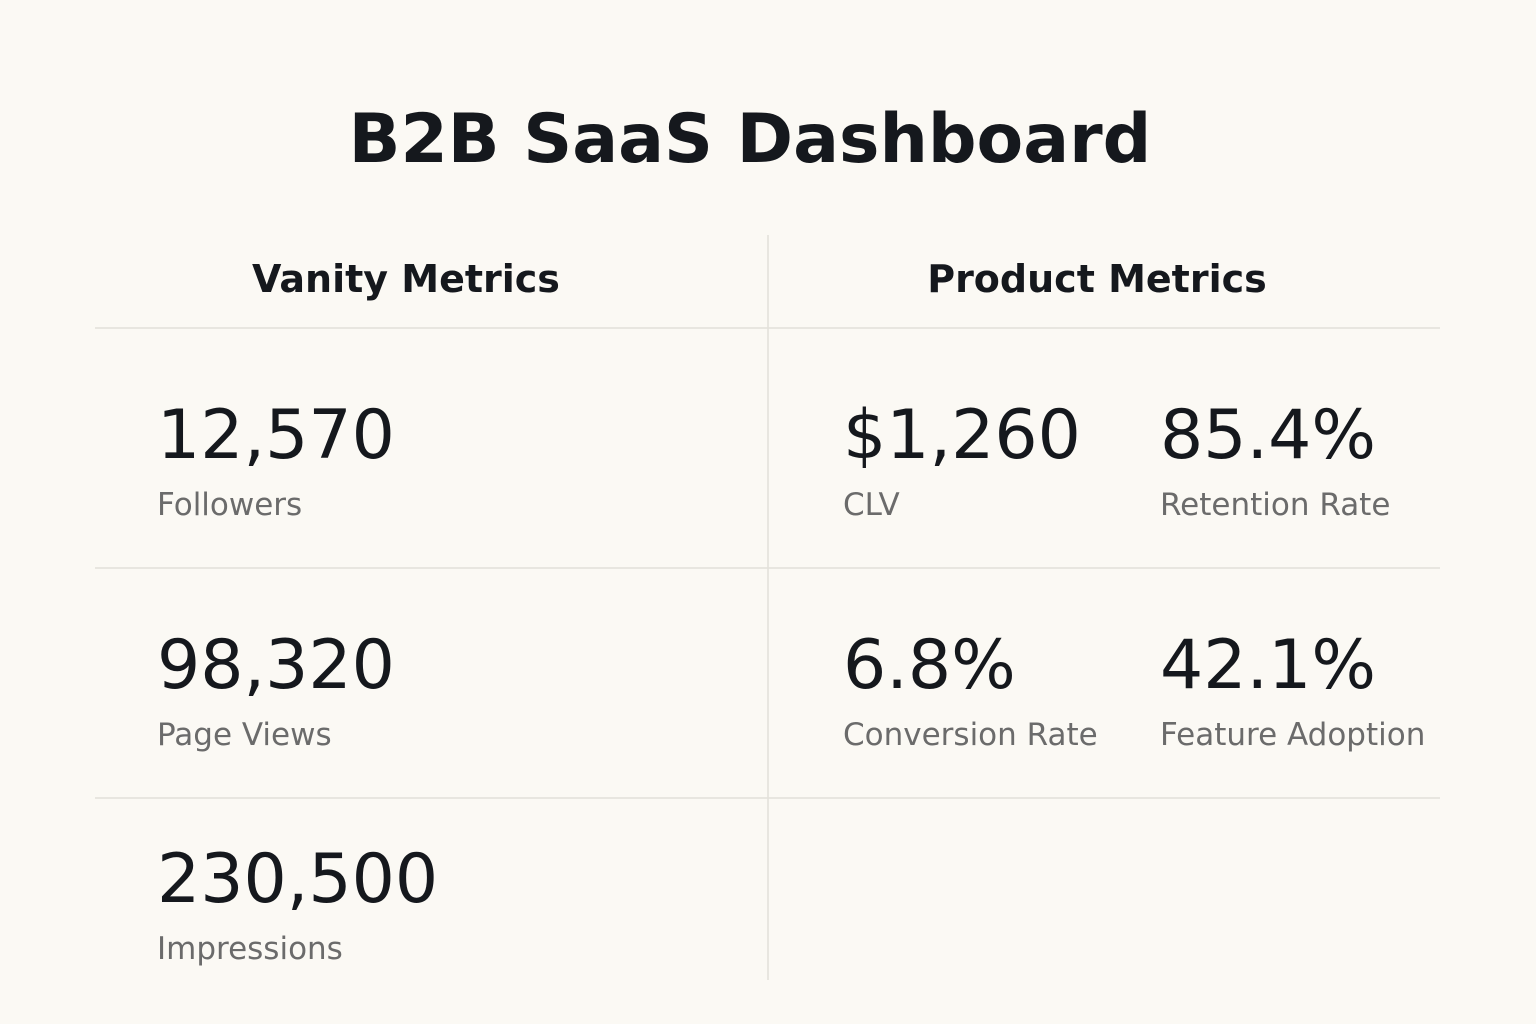 Image resolution: width=1536 pixels, height=1024 pixels. What do you see at coordinates (1268, 665) in the screenshot?
I see `metric-value: 42.1%` at bounding box center [1268, 665].